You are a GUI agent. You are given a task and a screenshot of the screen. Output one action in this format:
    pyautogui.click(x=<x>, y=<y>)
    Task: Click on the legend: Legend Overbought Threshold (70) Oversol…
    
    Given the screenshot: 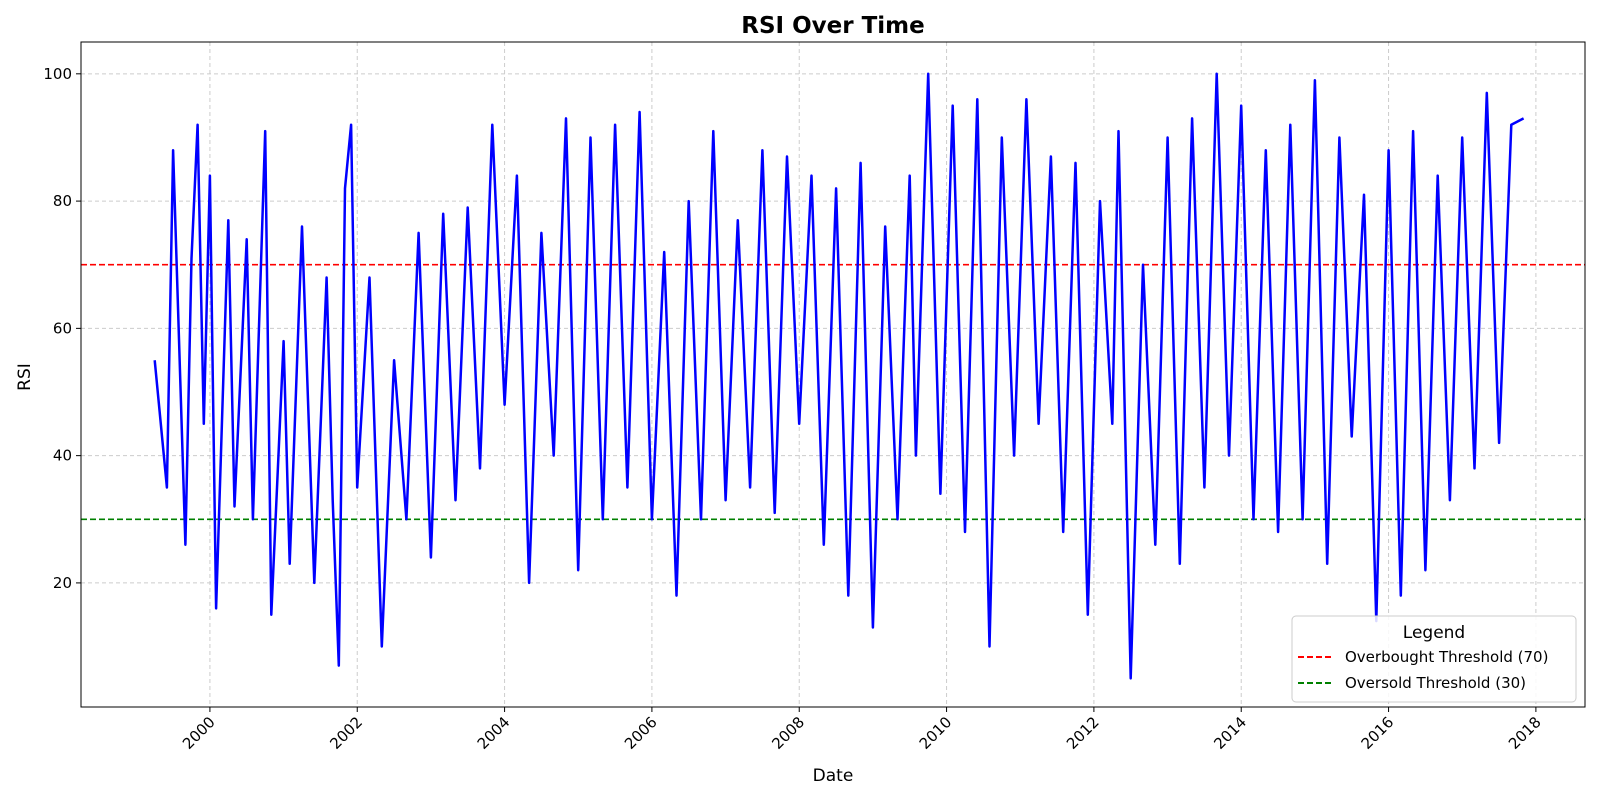 What is the action you would take?
    pyautogui.click(x=1434, y=659)
    